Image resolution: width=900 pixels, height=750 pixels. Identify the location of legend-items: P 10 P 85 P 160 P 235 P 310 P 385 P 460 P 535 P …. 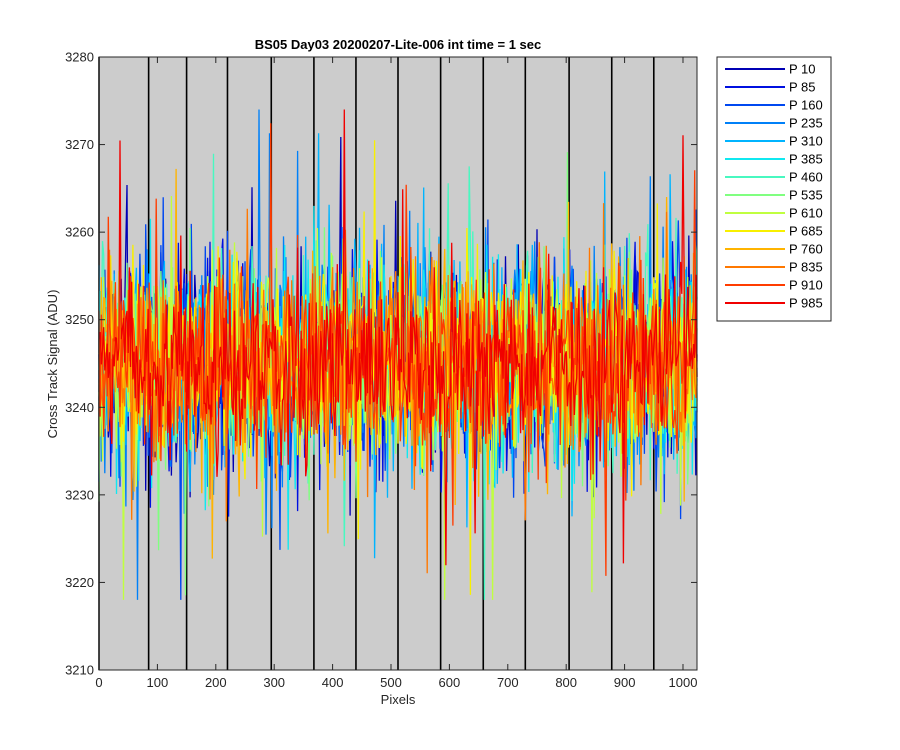
(774, 186).